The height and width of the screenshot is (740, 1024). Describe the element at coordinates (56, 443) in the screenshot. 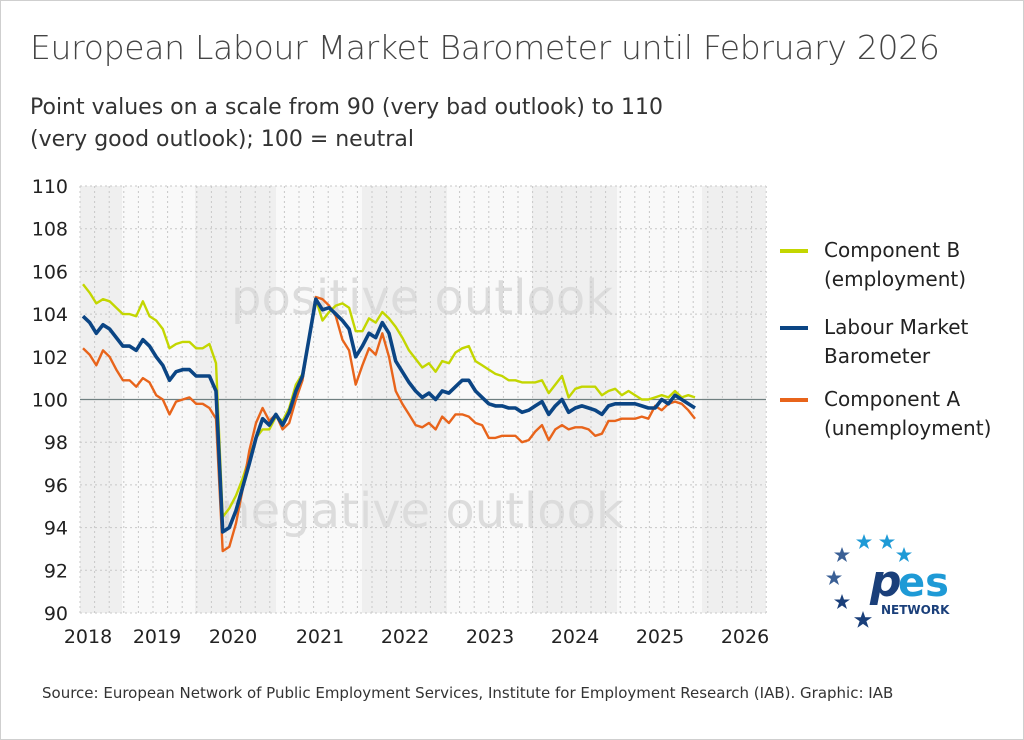

I see `y-tick-label: 98` at that location.